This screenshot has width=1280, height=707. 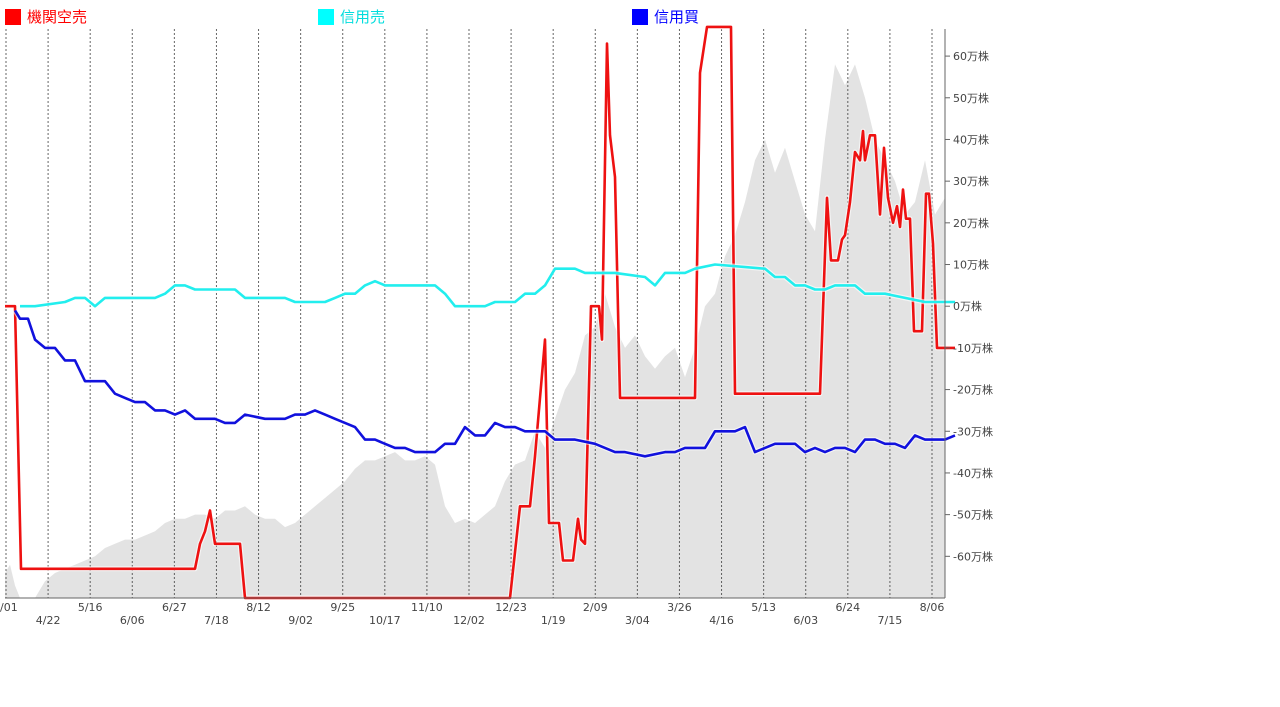 I want to click on y-tick-label: -60万株, so click(x=973, y=556).